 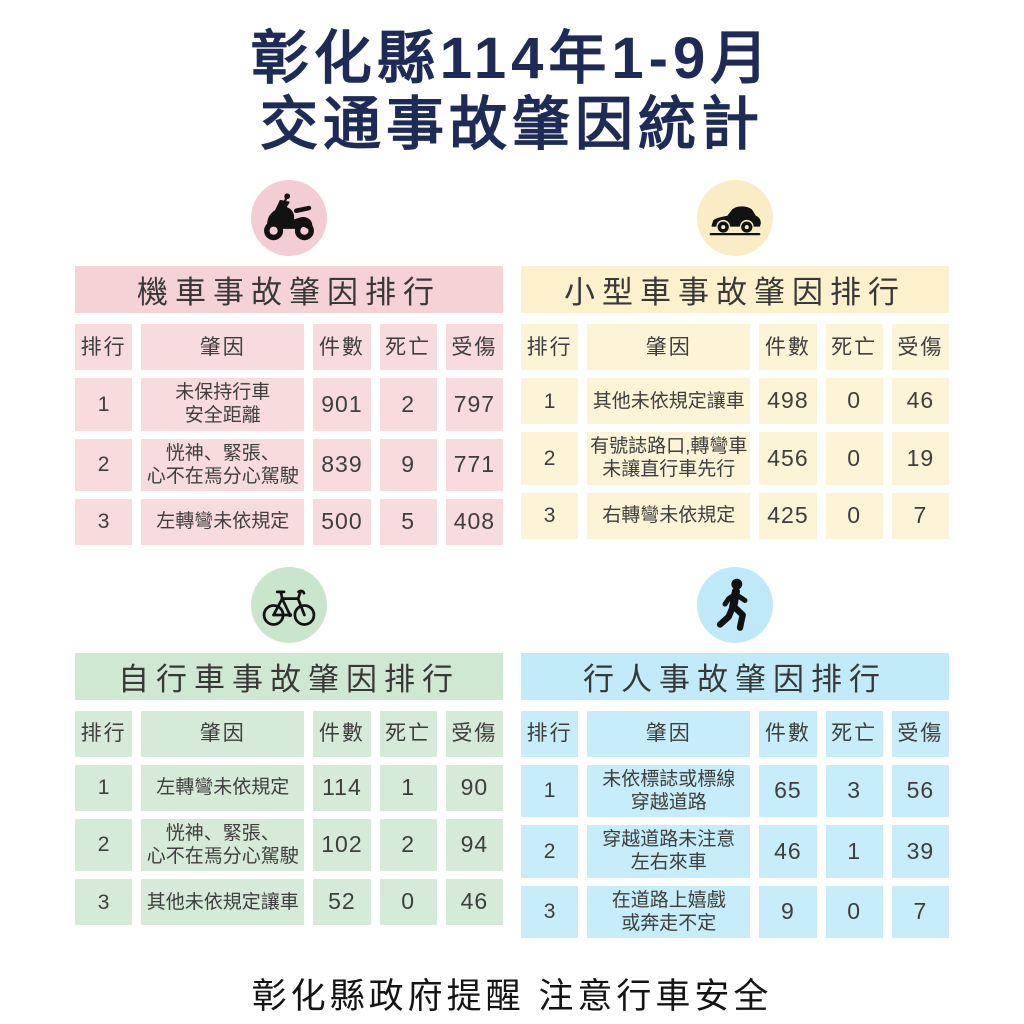 I want to click on scooter-icon, so click(x=289, y=218).